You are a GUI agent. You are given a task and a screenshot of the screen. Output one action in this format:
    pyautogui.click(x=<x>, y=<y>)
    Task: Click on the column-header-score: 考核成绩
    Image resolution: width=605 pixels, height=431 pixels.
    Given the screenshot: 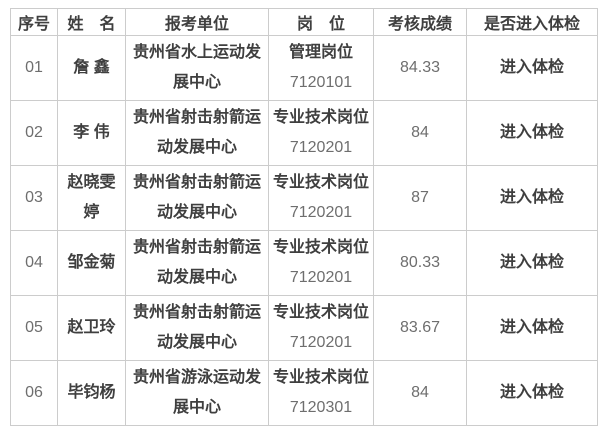 What is the action you would take?
    pyautogui.click(x=420, y=22)
    